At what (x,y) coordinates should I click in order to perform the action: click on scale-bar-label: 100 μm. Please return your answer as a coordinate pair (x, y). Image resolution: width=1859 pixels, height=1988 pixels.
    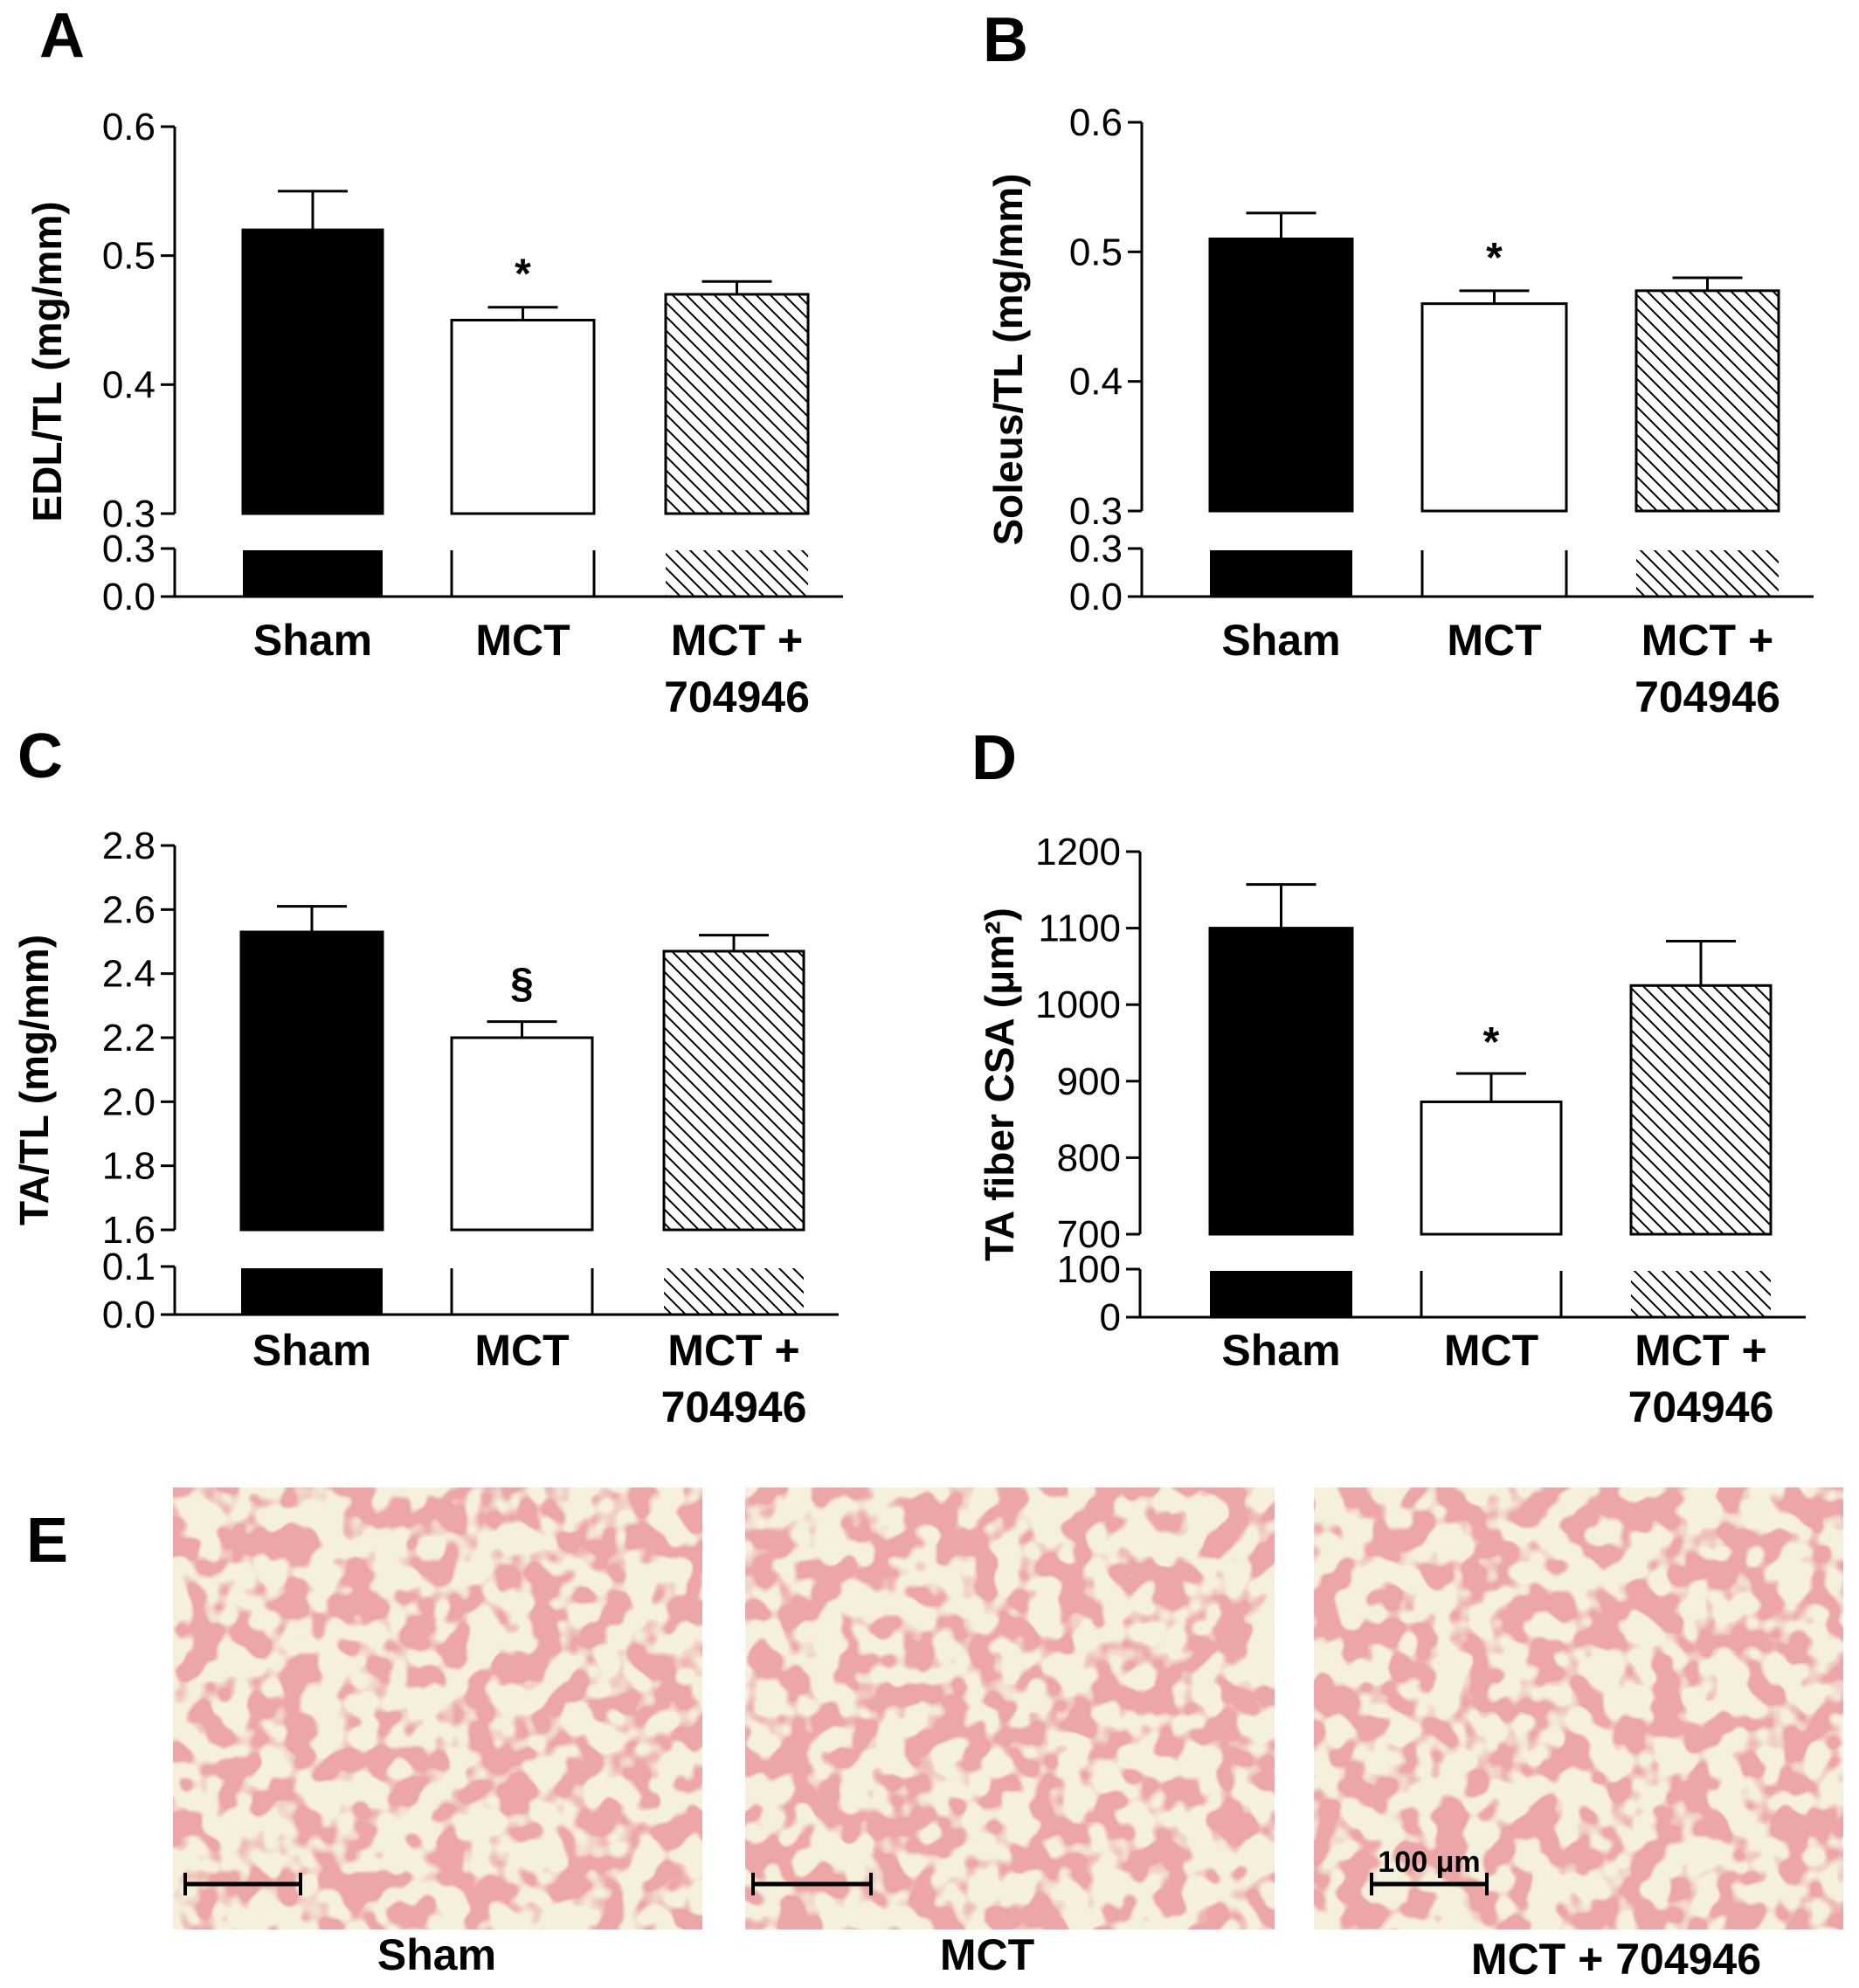
    Looking at the image, I should click on (1429, 1863).